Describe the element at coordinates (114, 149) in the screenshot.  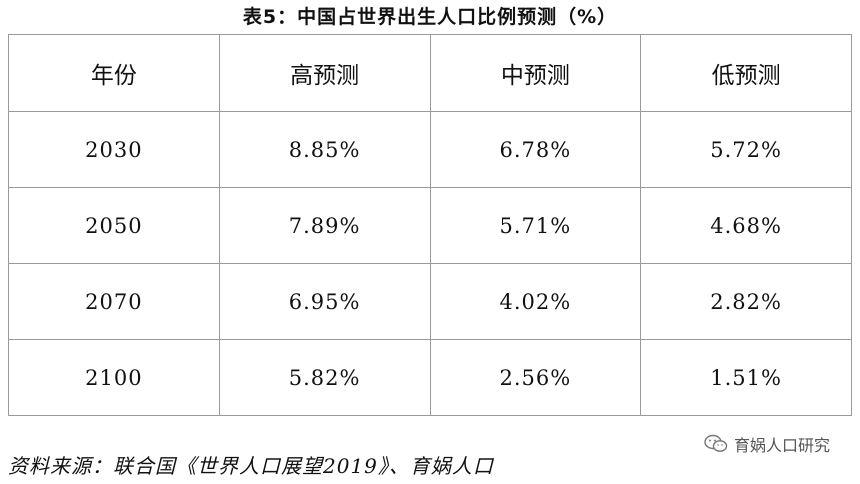
I see `cell: 2030` at that location.